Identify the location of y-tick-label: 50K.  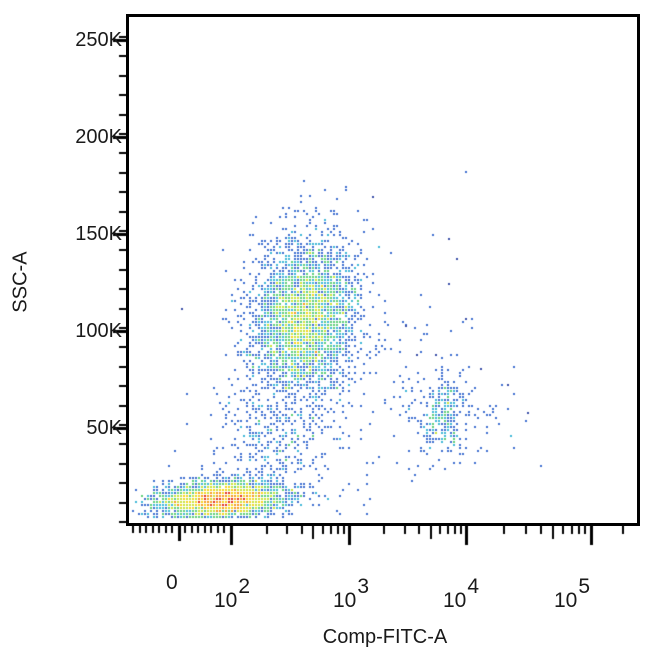
(104, 428).